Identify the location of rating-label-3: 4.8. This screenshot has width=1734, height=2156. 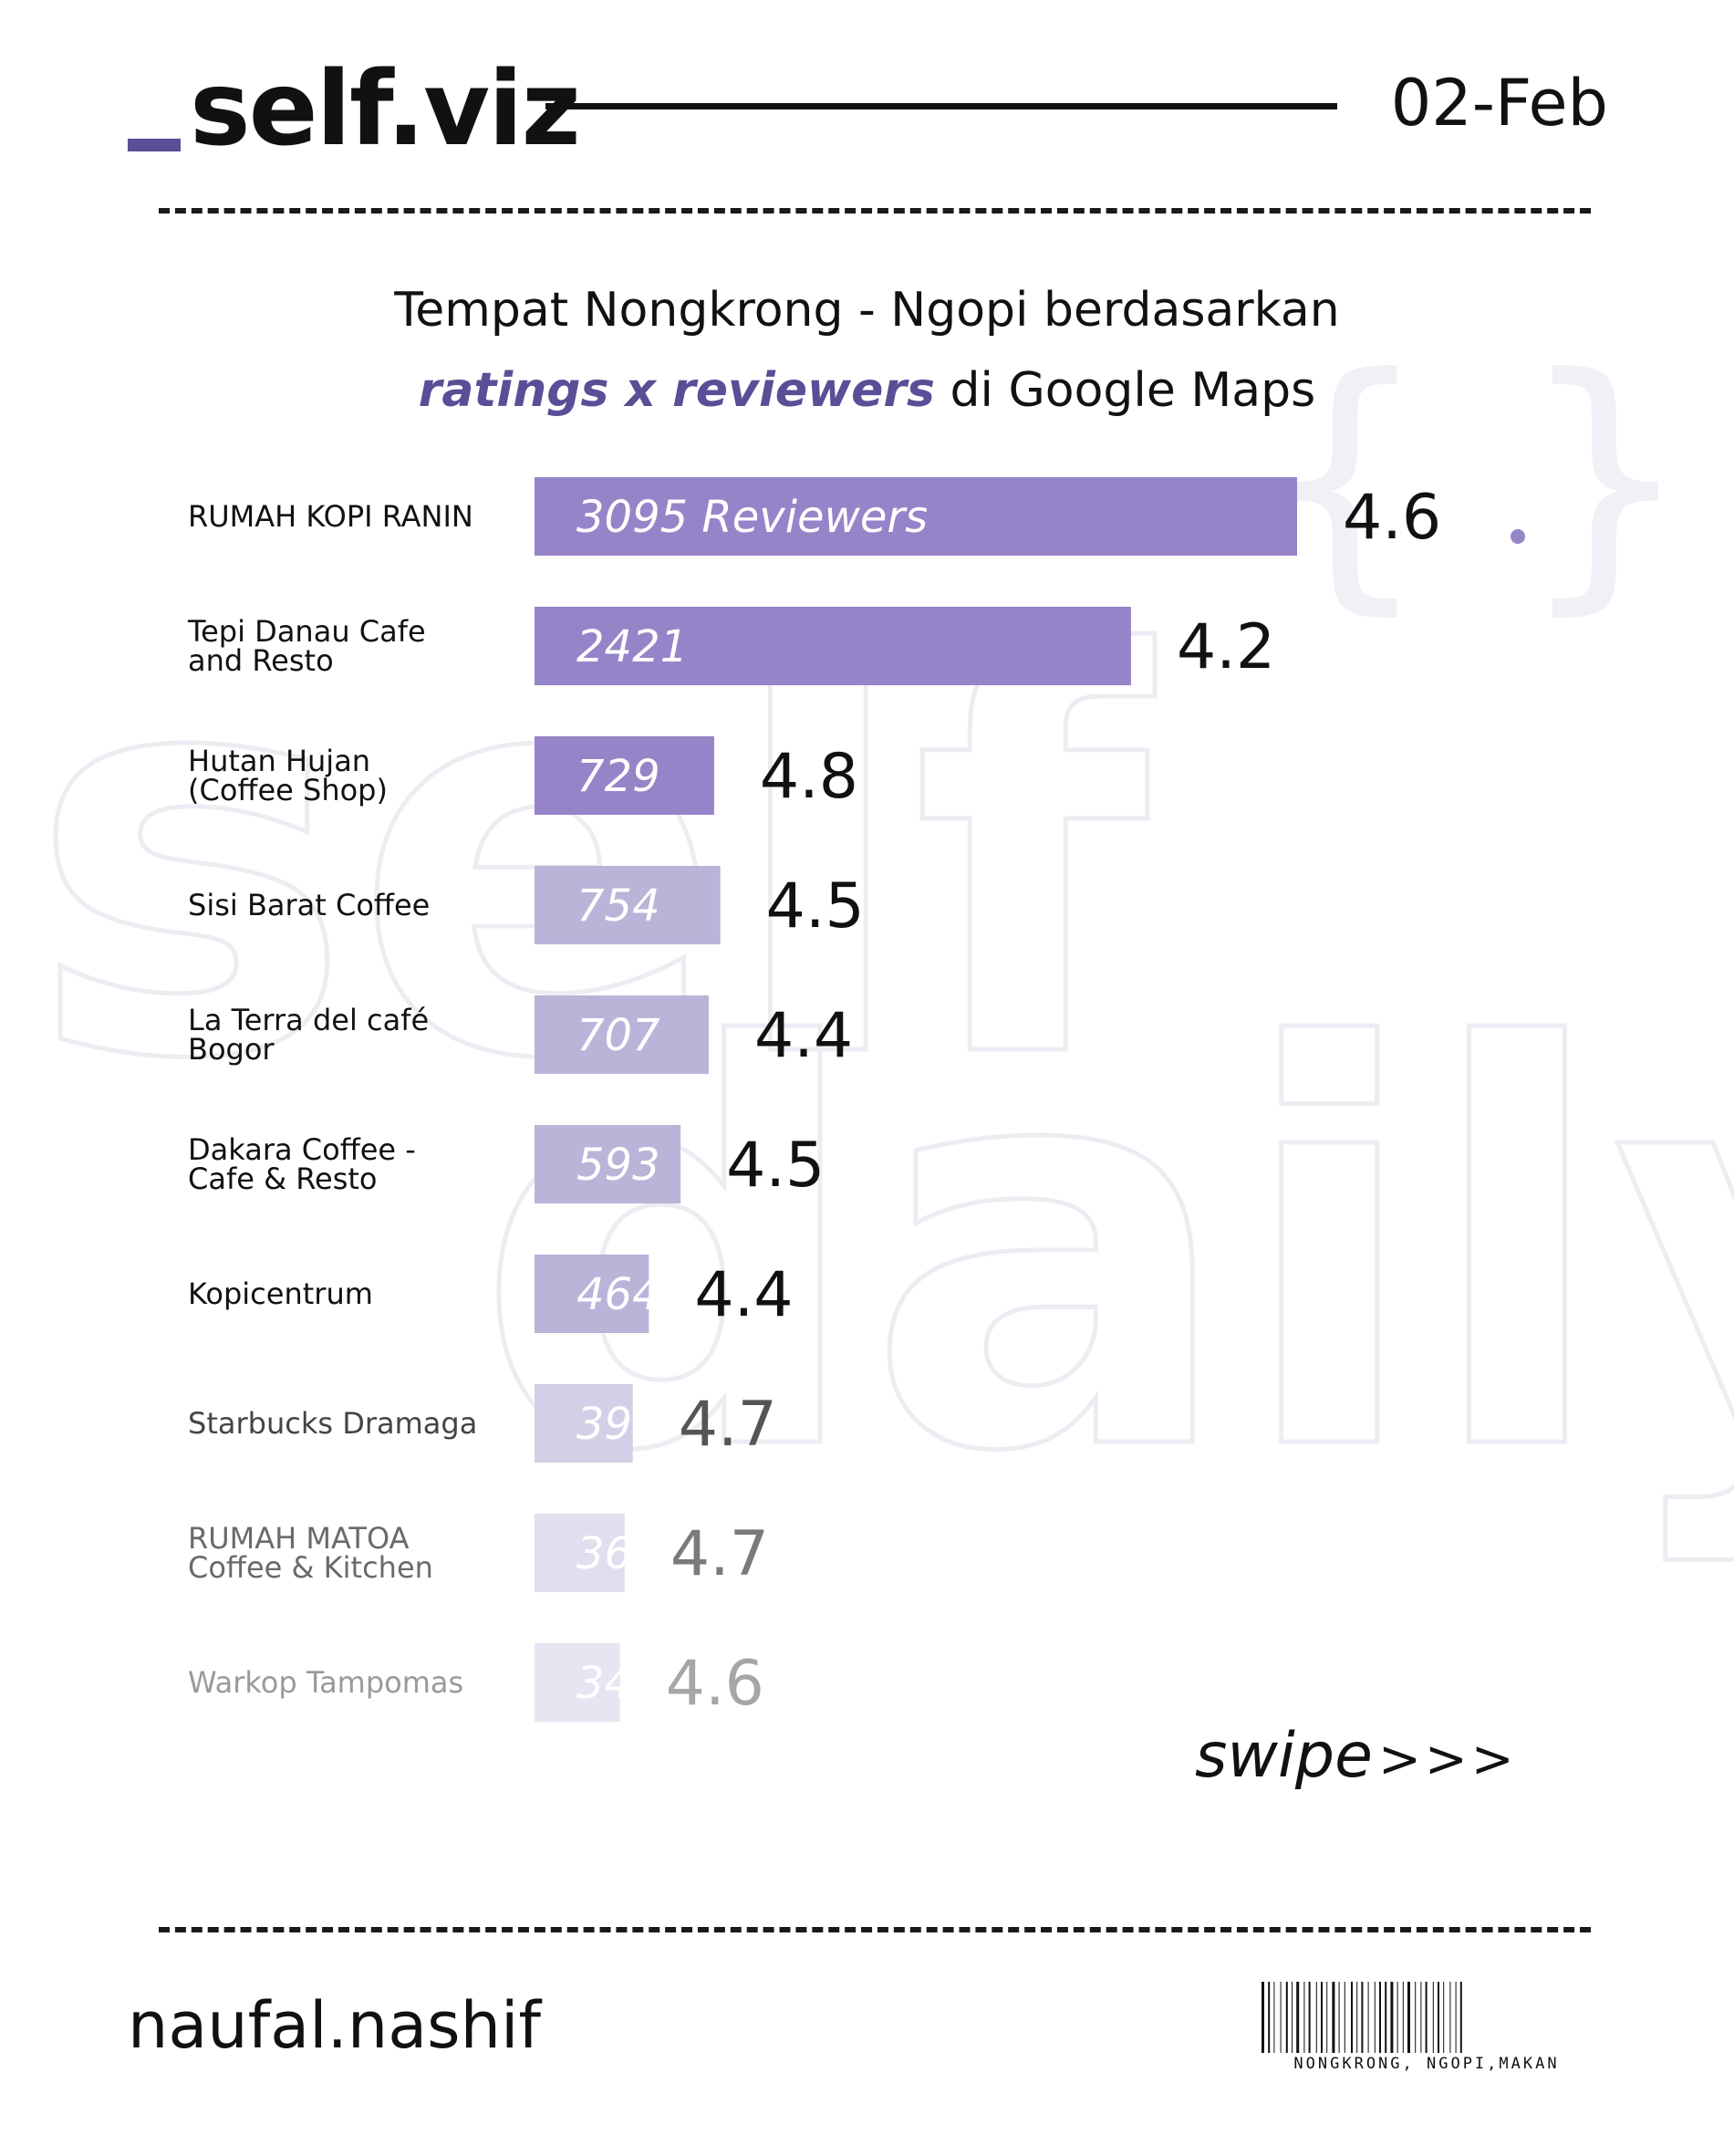
(809, 777).